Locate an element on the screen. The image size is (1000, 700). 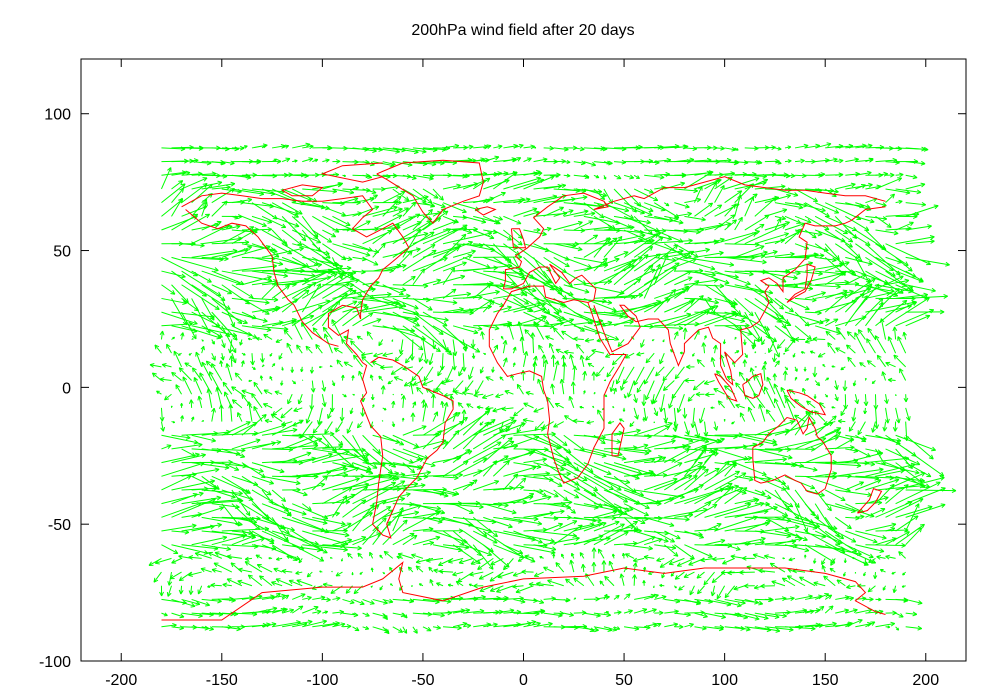
coastline is located at coordinates (485, 211).